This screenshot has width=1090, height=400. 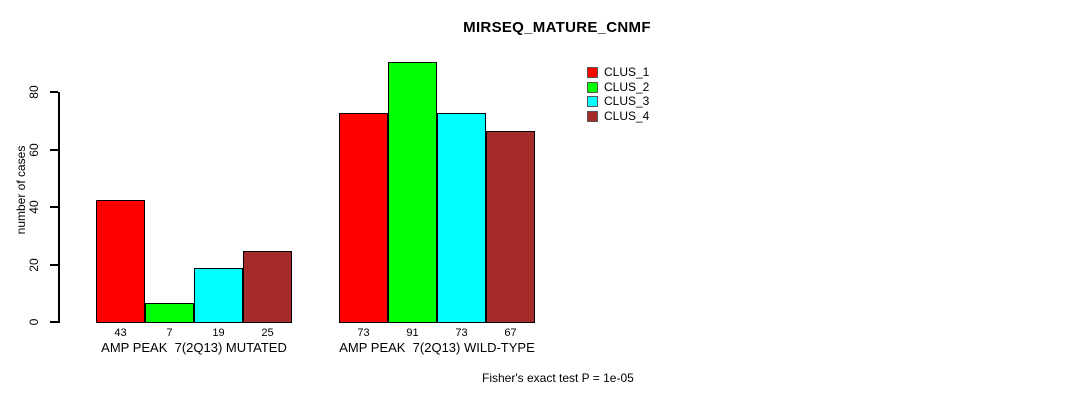 I want to click on y-tick-label-80: 80, so click(x=34, y=92).